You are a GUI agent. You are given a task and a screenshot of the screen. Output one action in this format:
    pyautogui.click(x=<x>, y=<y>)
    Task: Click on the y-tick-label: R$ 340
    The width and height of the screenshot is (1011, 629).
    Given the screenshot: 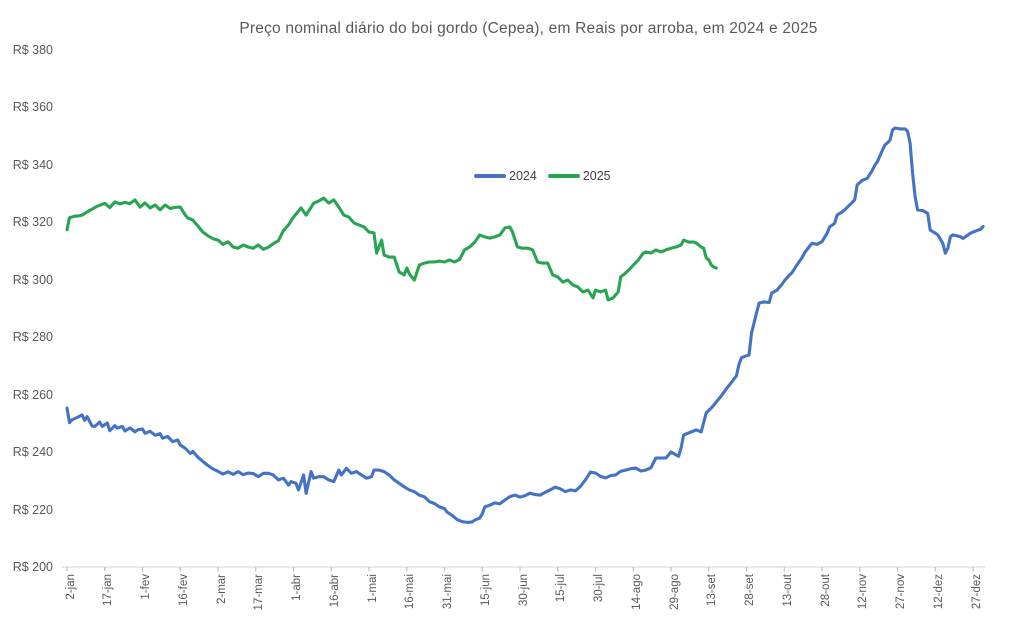 What is the action you would take?
    pyautogui.click(x=32, y=164)
    